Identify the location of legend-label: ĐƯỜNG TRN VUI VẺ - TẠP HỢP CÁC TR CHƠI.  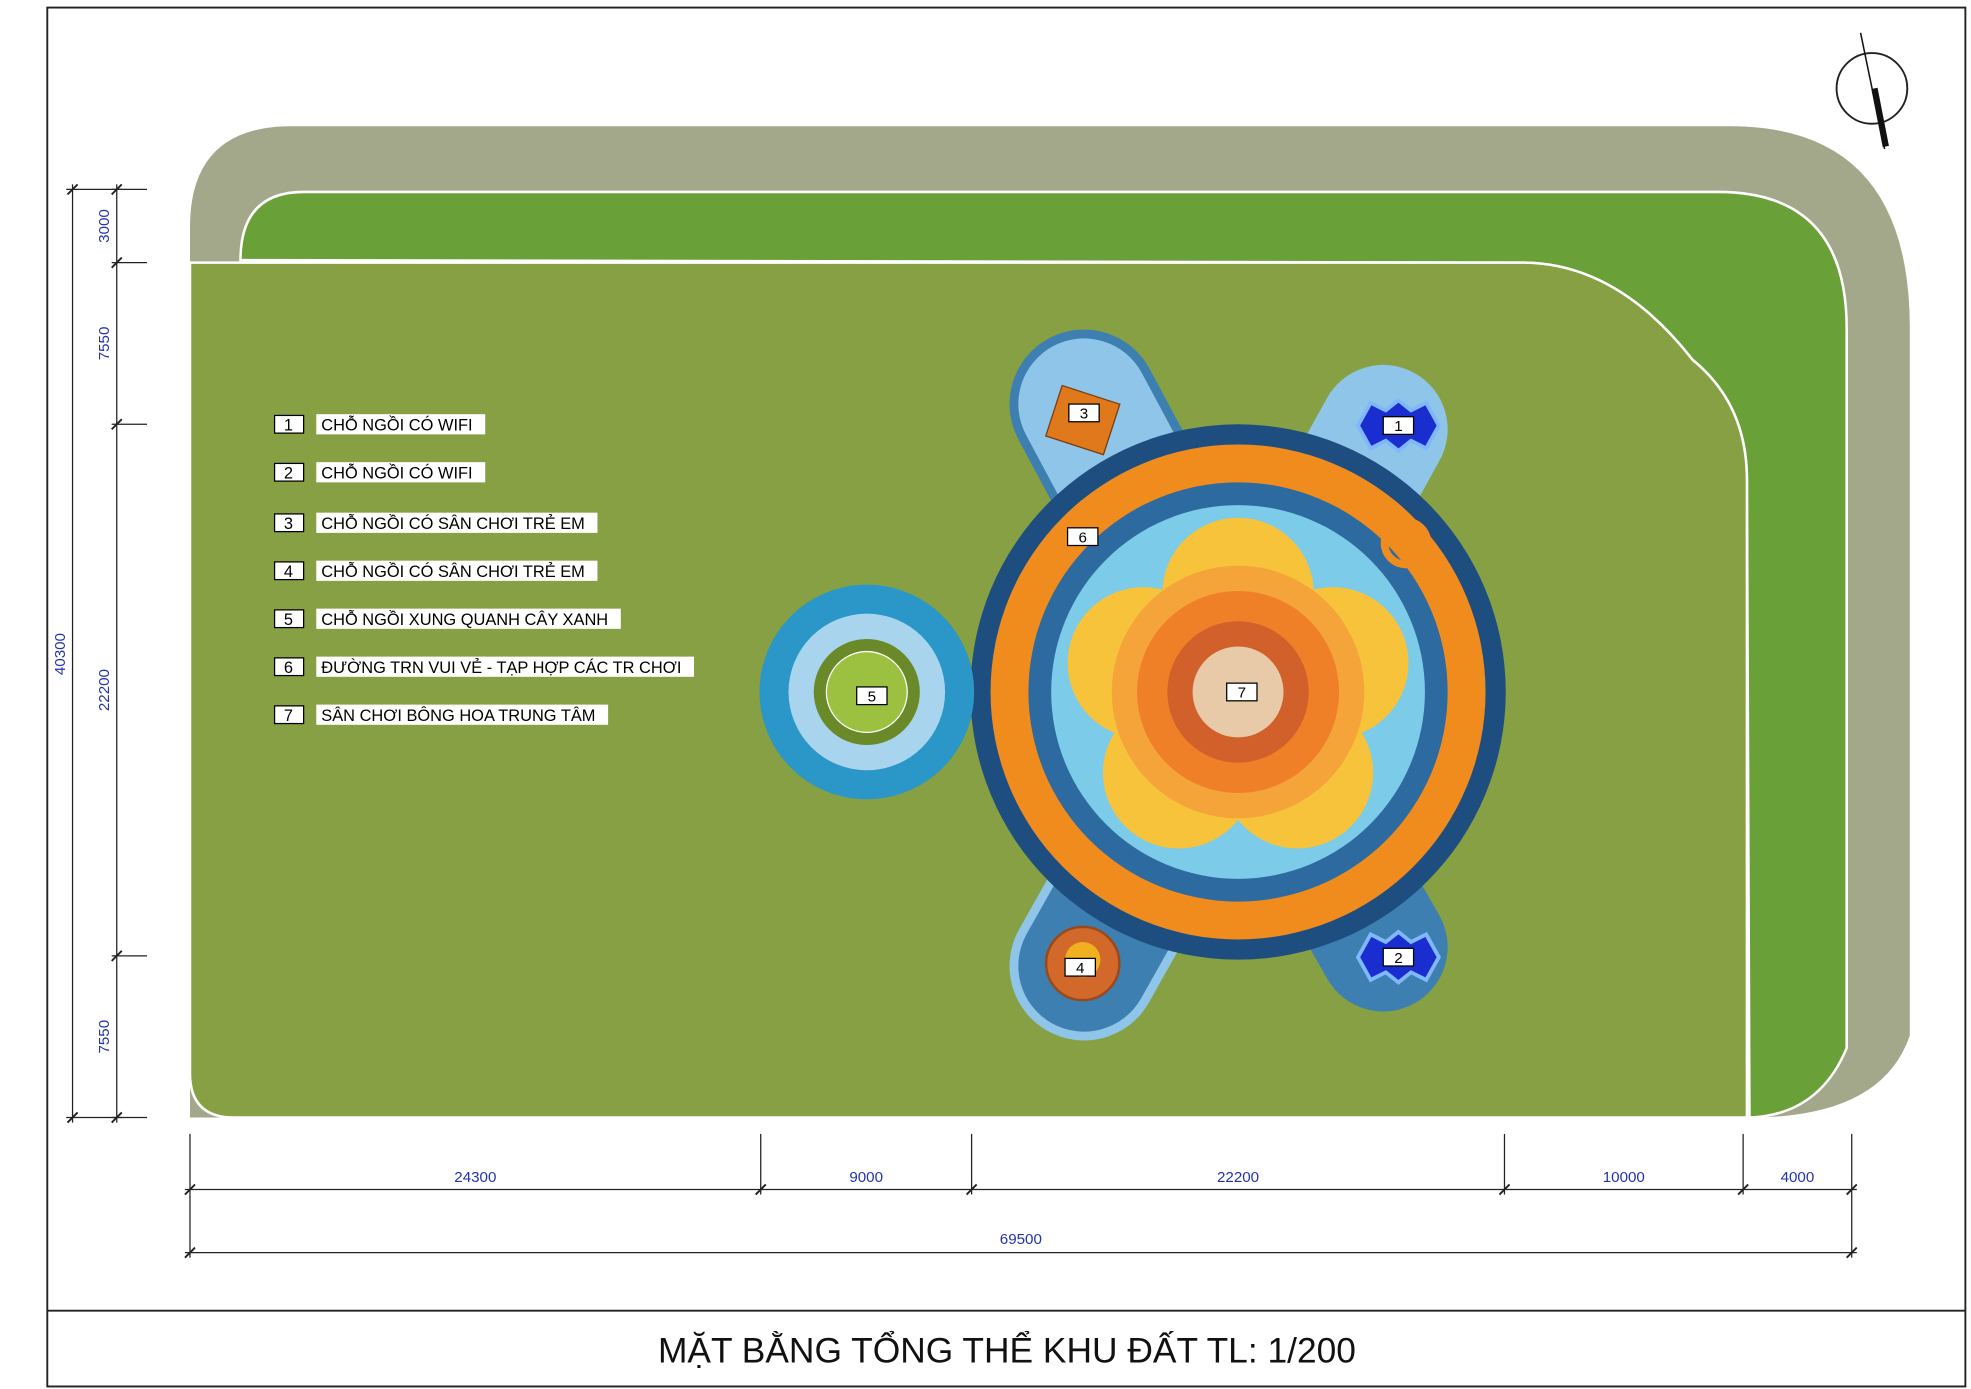
(501, 667).